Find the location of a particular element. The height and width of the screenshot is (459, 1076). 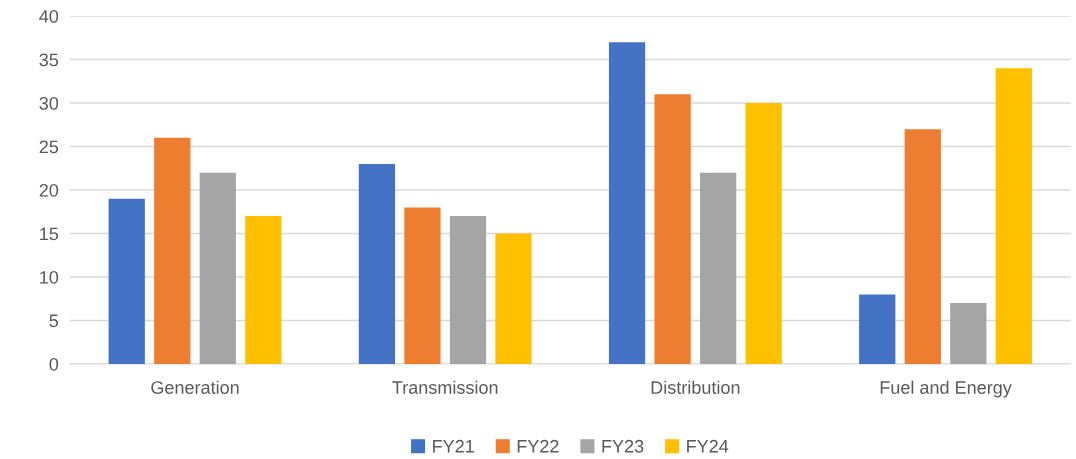

x-tick-label: Transmission is located at coordinates (445, 387).